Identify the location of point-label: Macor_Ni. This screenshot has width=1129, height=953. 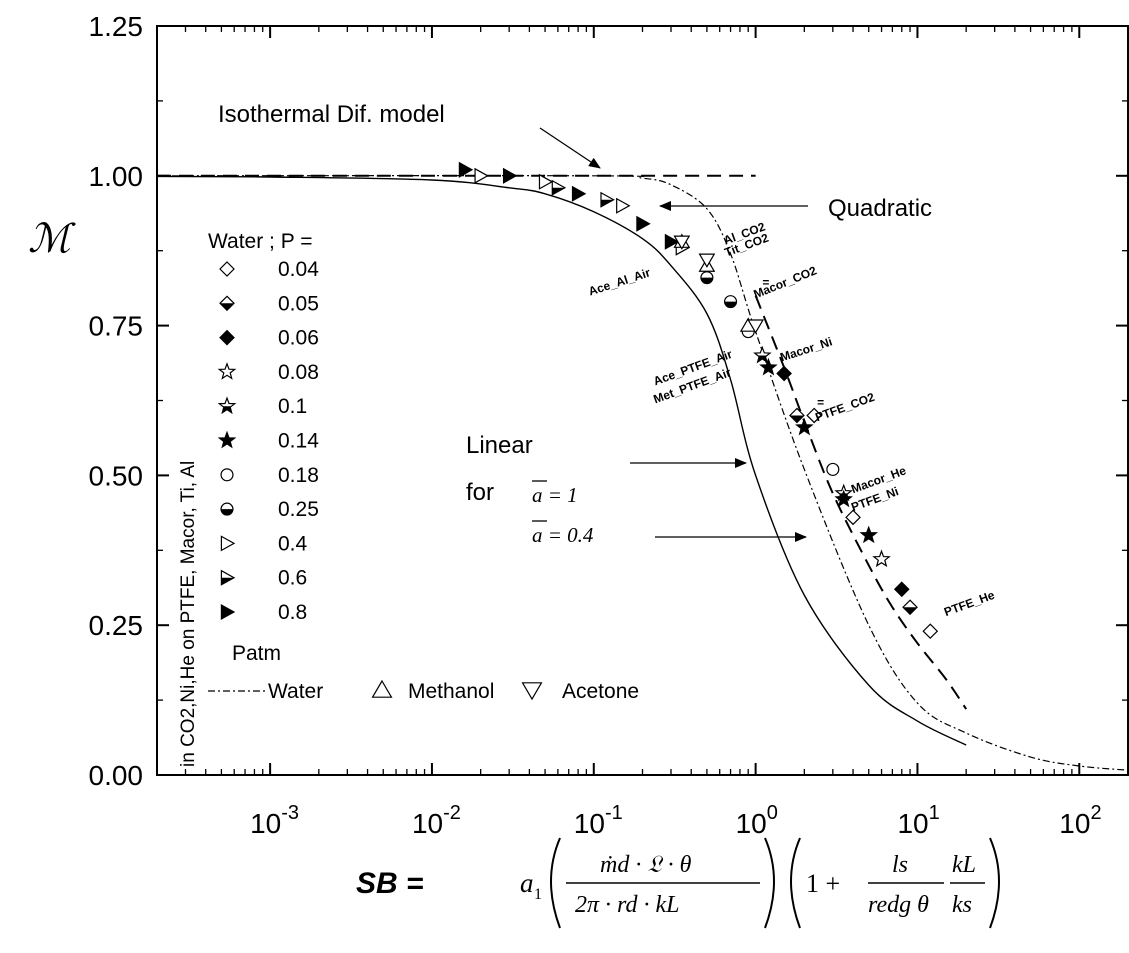
(806, 349).